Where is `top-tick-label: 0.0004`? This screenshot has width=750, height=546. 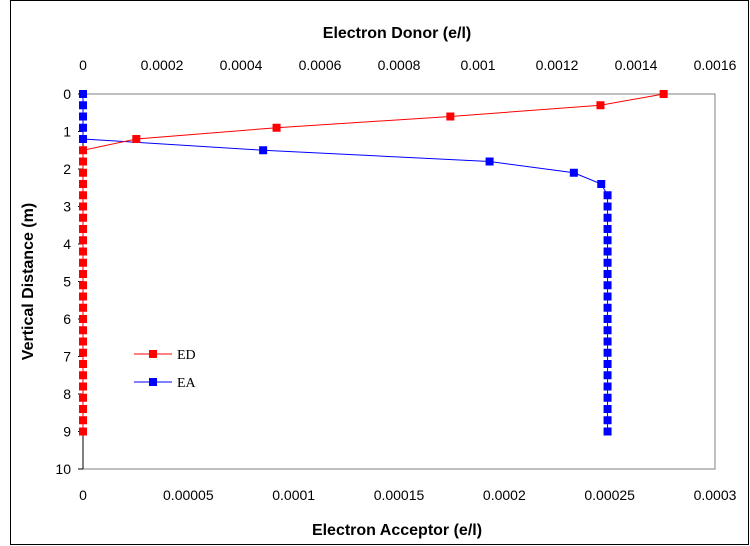
top-tick-label: 0.0004 is located at coordinates (241, 65).